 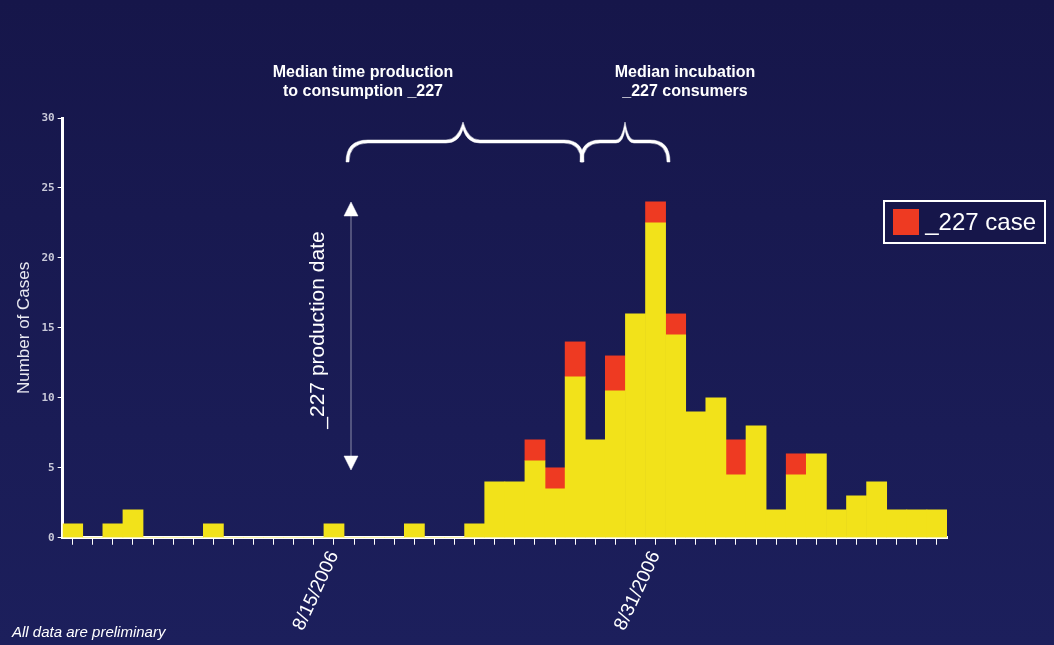 I want to click on y-tick-label: 30, so click(x=48, y=117).